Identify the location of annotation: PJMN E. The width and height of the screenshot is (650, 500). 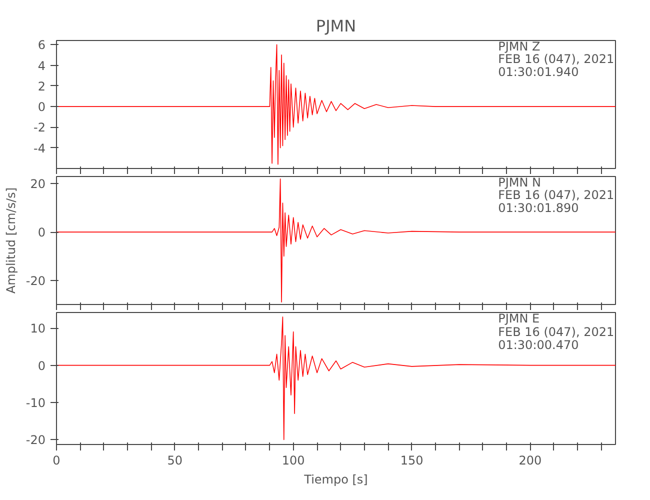
(519, 319).